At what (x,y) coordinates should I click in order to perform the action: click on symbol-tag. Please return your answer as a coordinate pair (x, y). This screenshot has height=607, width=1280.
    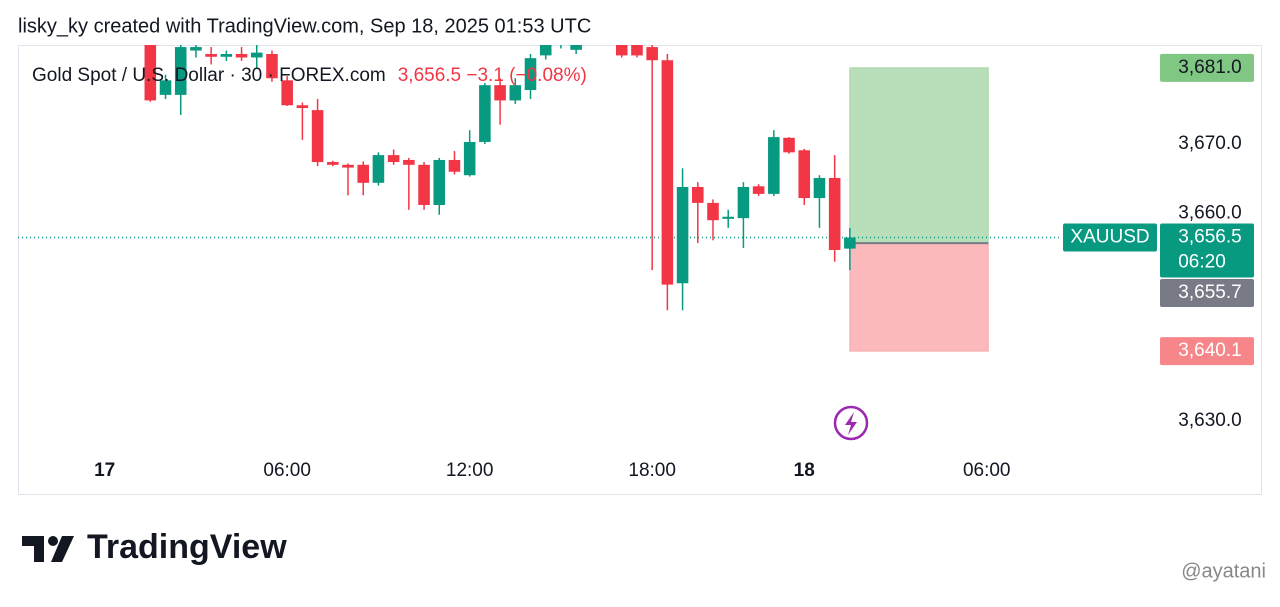
    Looking at the image, I should click on (1110, 237).